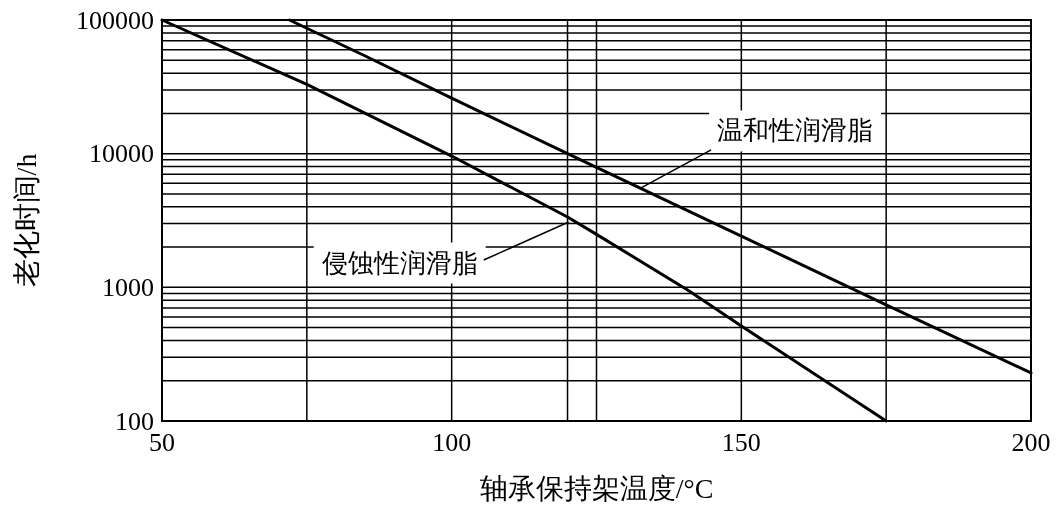  I want to click on x-tick-label: 100, so click(452, 442).